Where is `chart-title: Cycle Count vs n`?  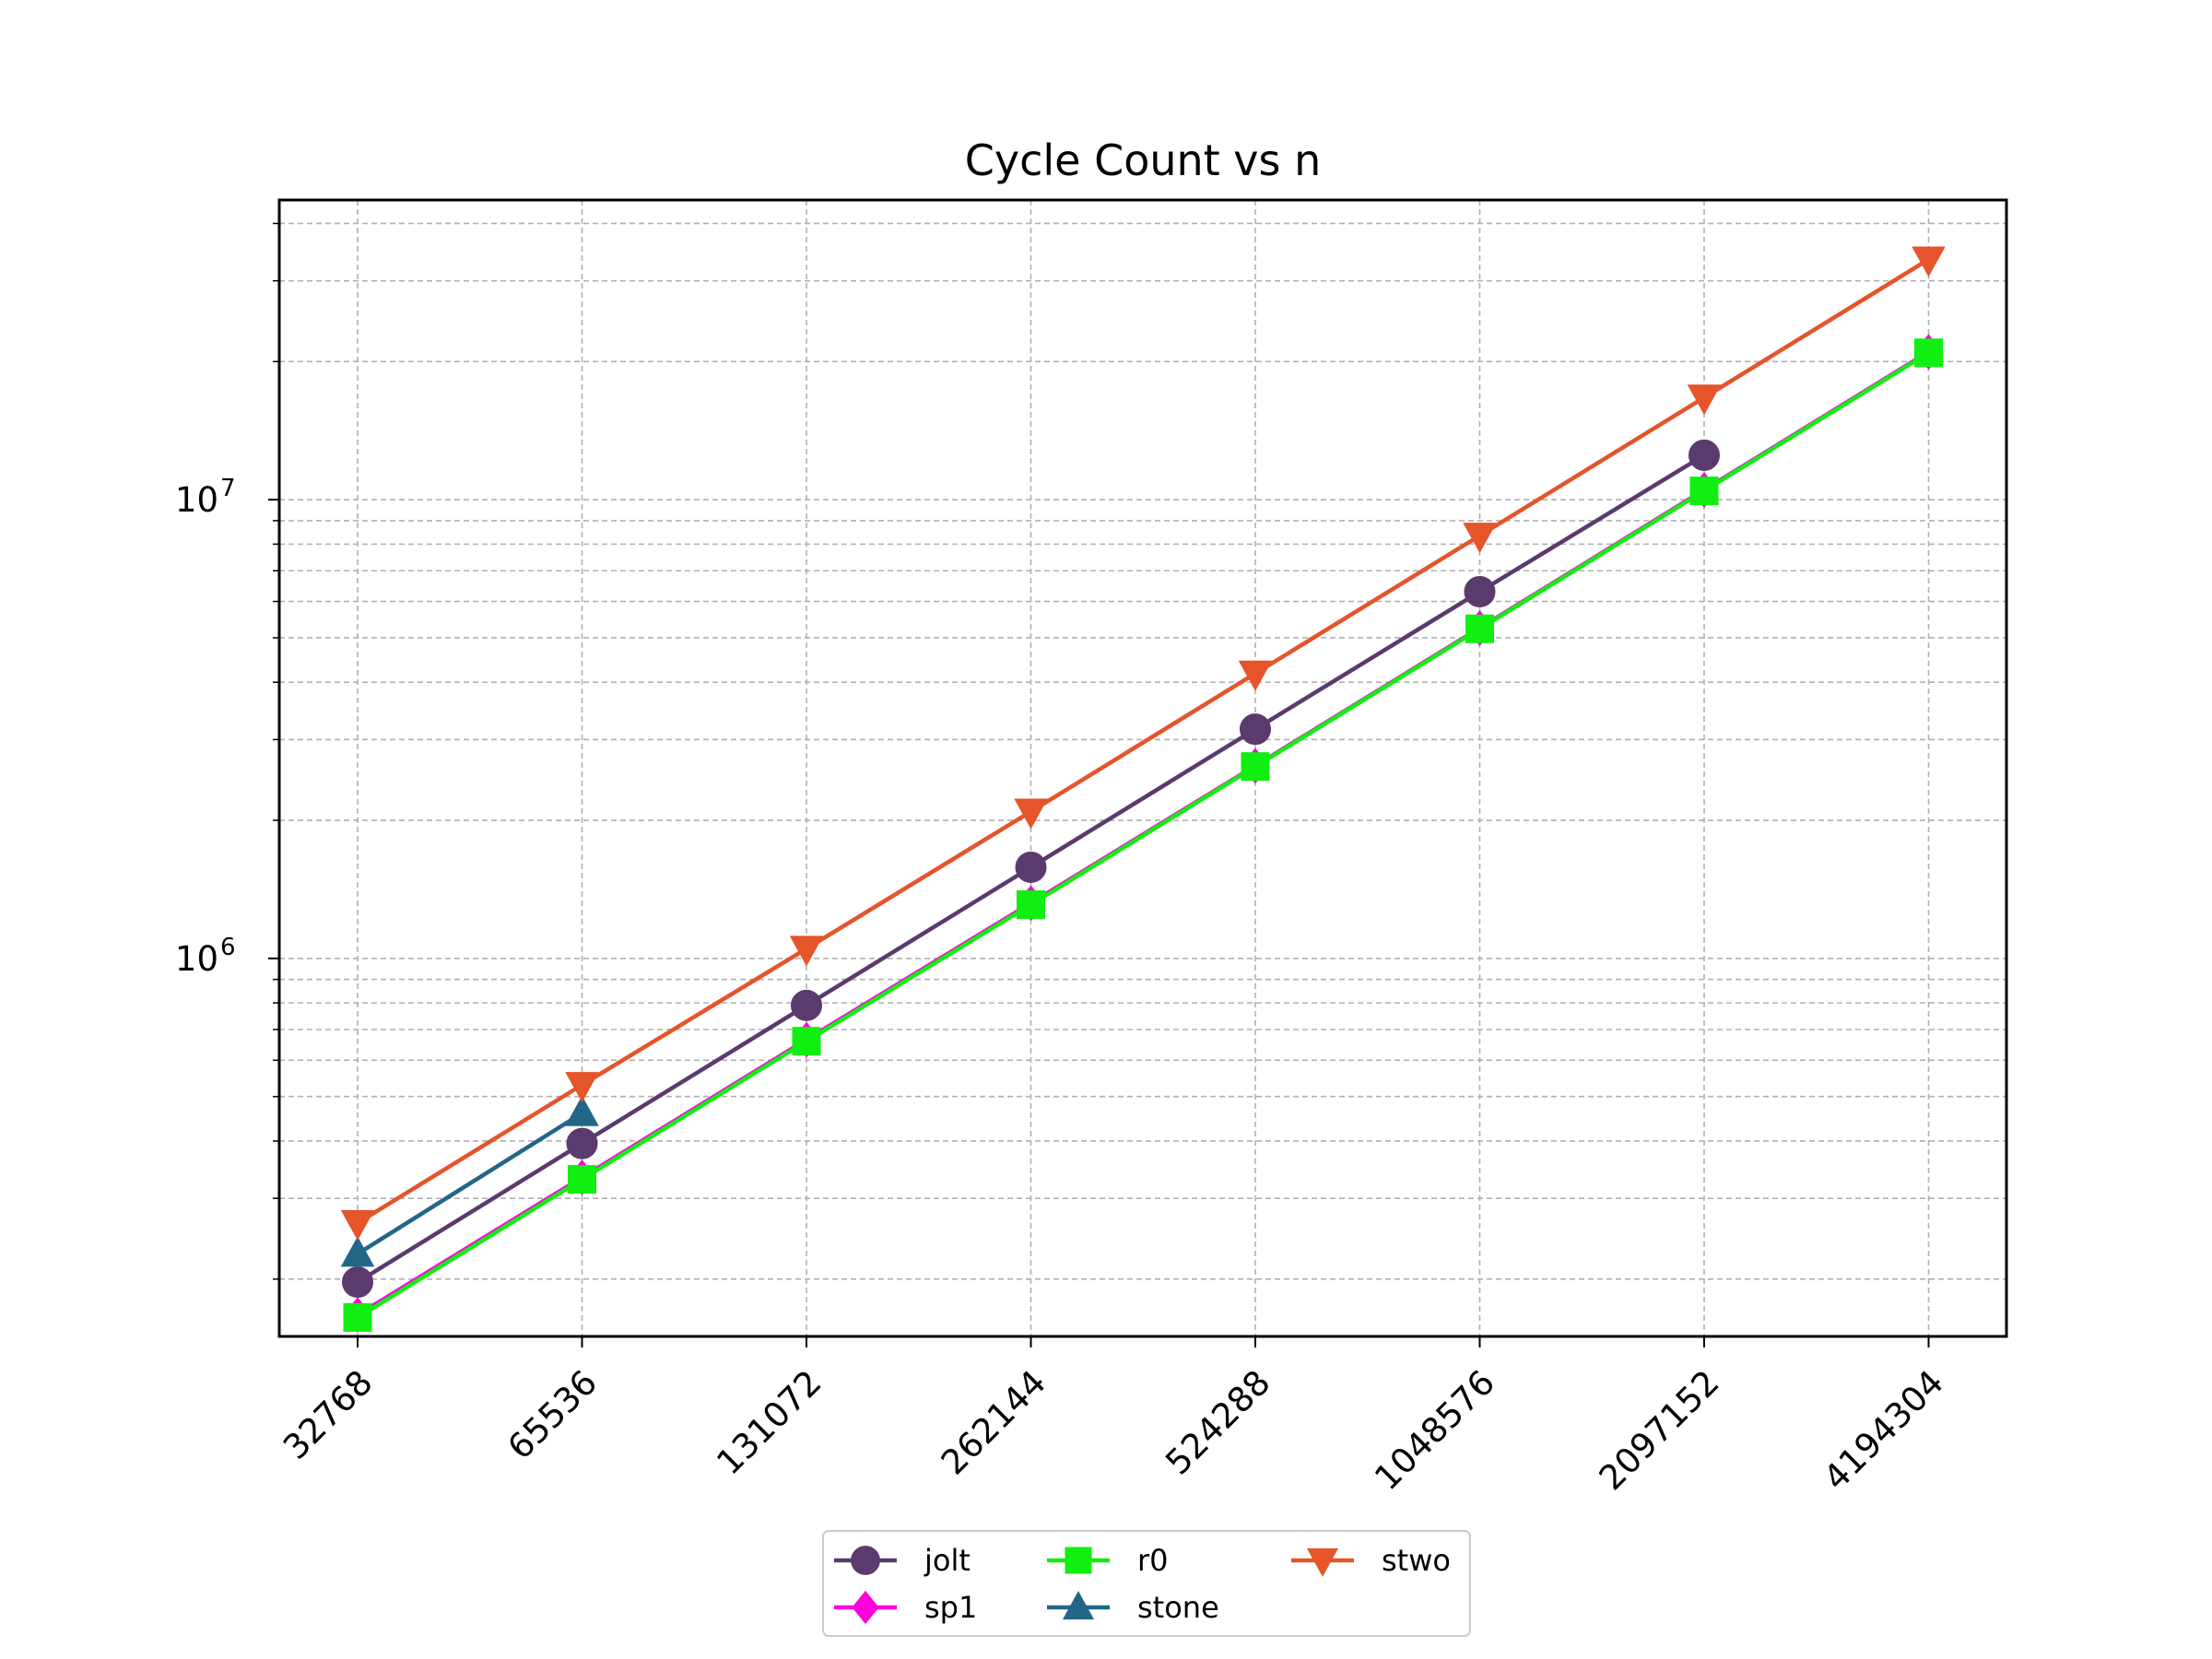
chart-title: Cycle Count vs n is located at coordinates (1143, 160).